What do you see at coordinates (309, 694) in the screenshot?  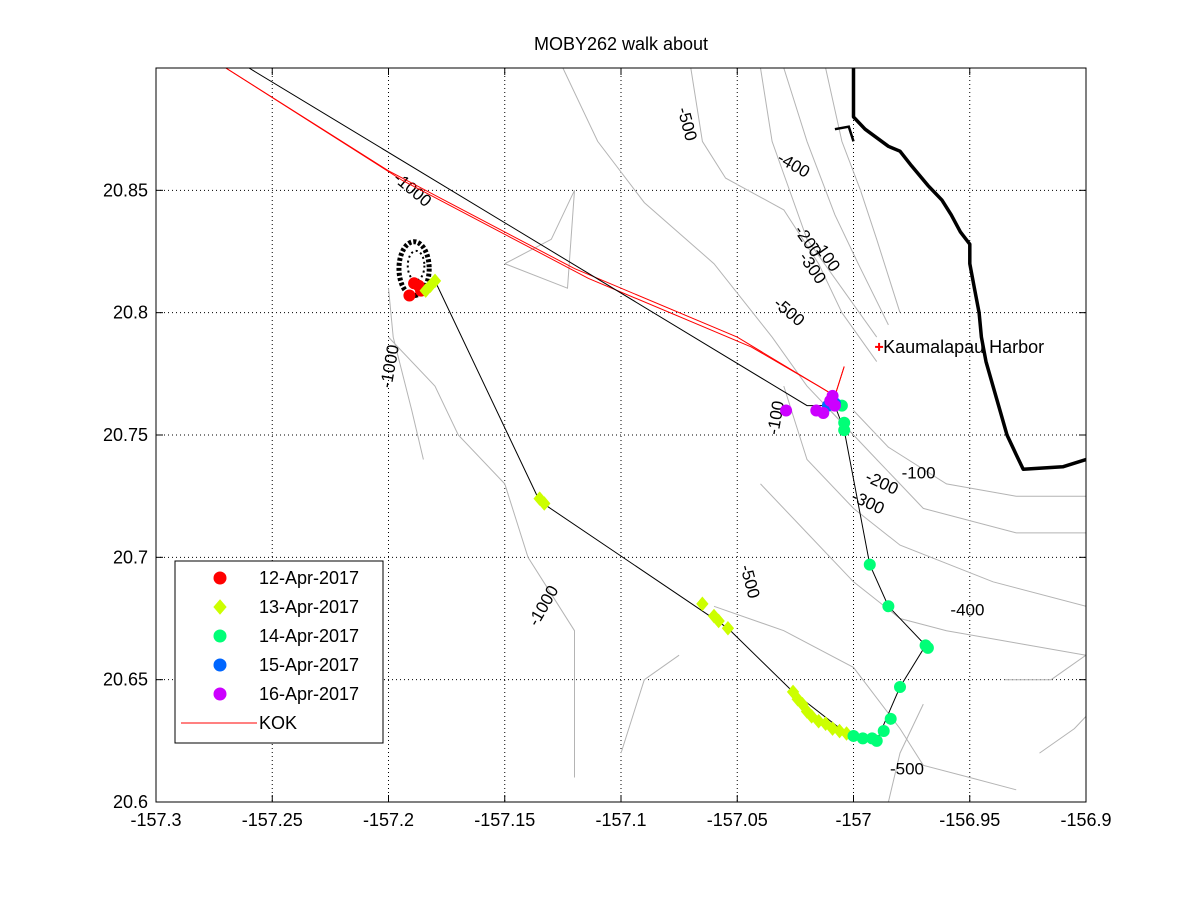 I see `legend-label: 16-Apr-2017` at bounding box center [309, 694].